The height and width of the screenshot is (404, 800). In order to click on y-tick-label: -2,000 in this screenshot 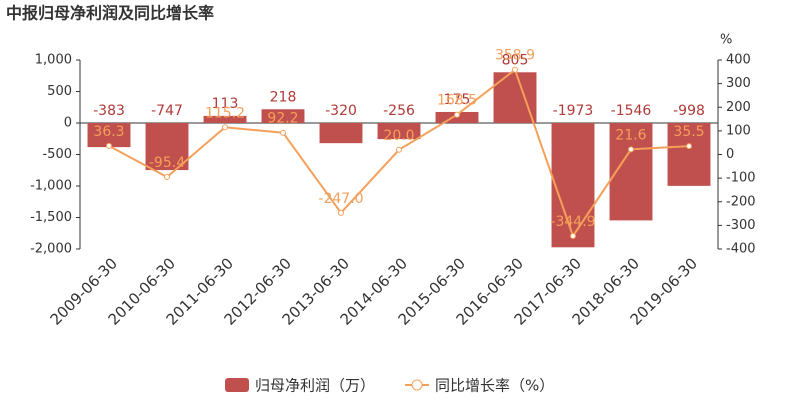, I will do `click(51, 249)`.